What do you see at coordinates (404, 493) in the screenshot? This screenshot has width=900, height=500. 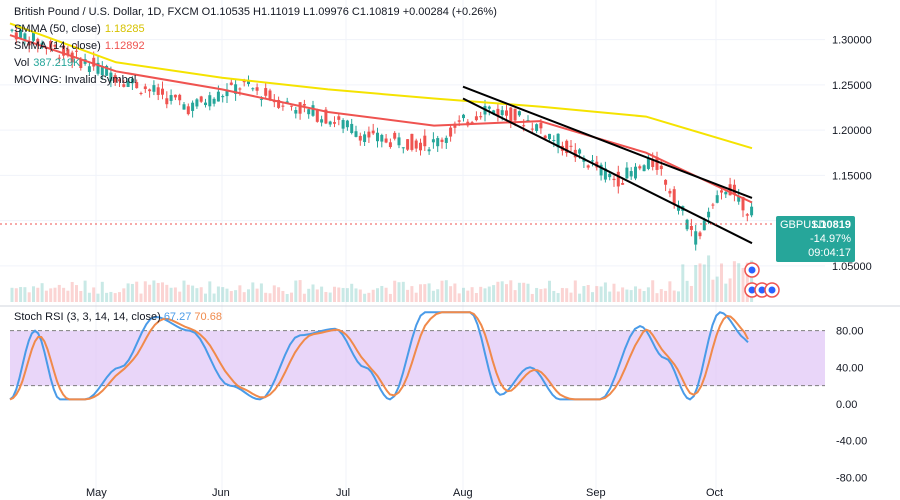 I see `time-axis: May Jun Jul Aug Sep Oct` at bounding box center [404, 493].